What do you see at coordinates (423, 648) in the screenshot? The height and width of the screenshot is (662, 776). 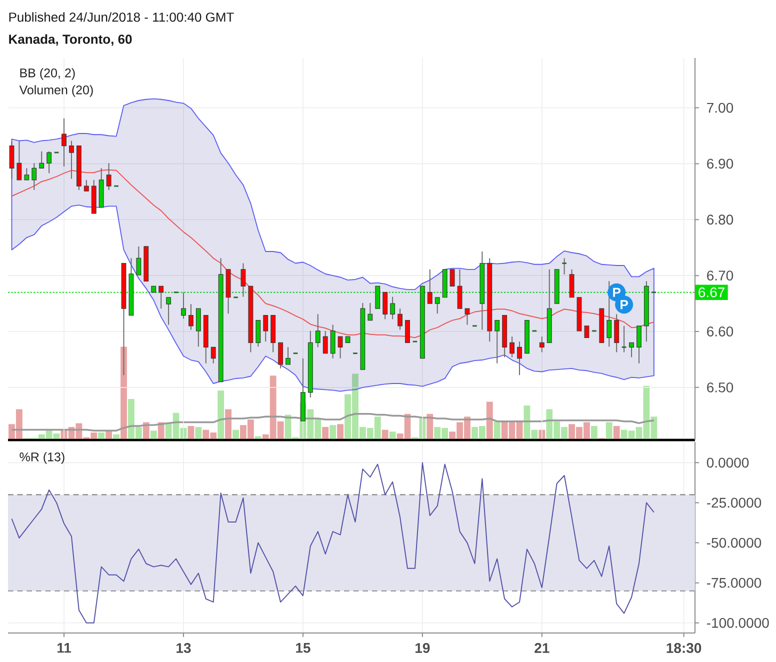 I see `x-tick-label: 19` at bounding box center [423, 648].